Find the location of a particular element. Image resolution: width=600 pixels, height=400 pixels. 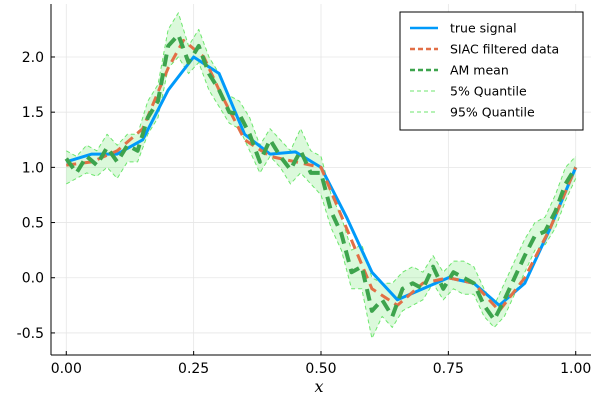

y-tick-label: 1.5 is located at coordinates (33, 113).